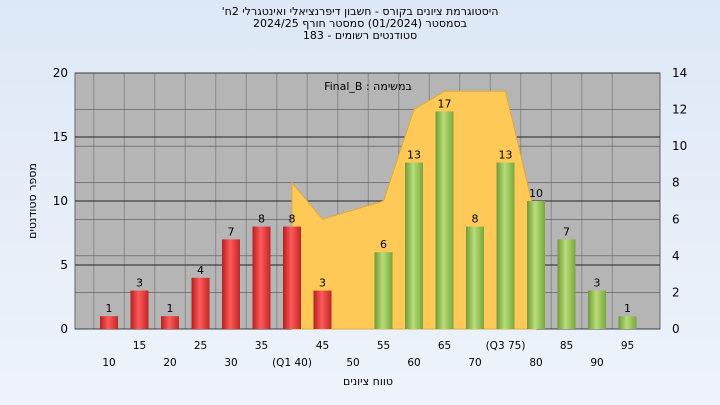 This screenshot has width=720, height=405. What do you see at coordinates (679, 146) in the screenshot?
I see `y-tick-label-right: 10` at bounding box center [679, 146].